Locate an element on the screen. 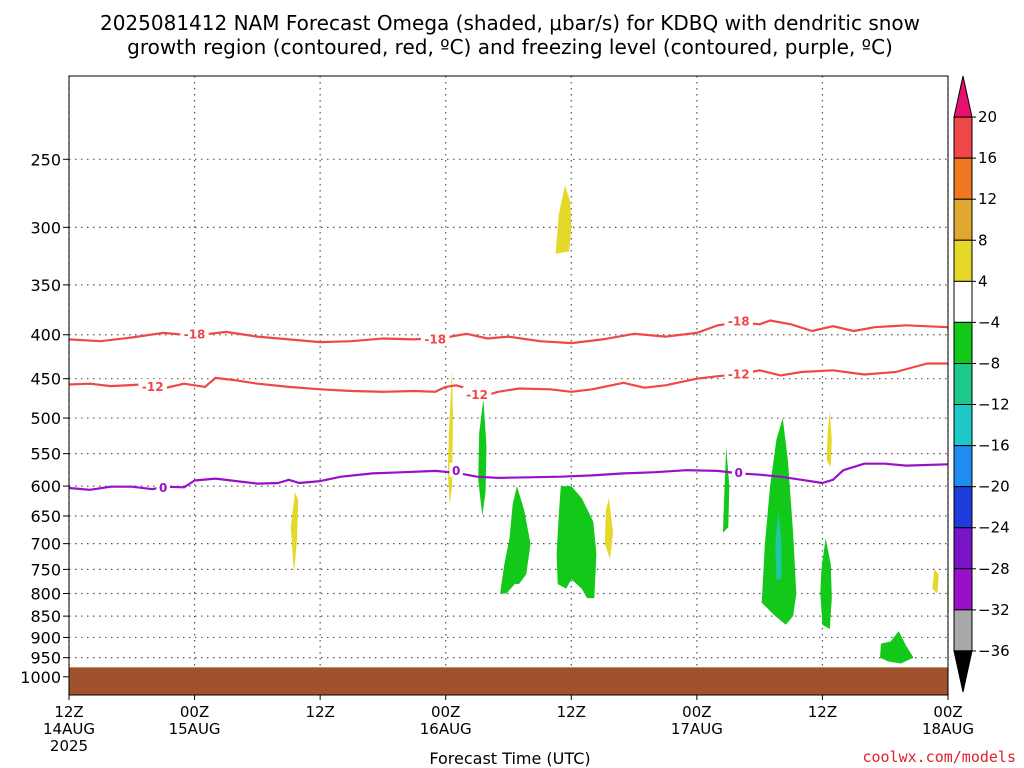  y-tick-label: 550 is located at coordinates (45, 454).